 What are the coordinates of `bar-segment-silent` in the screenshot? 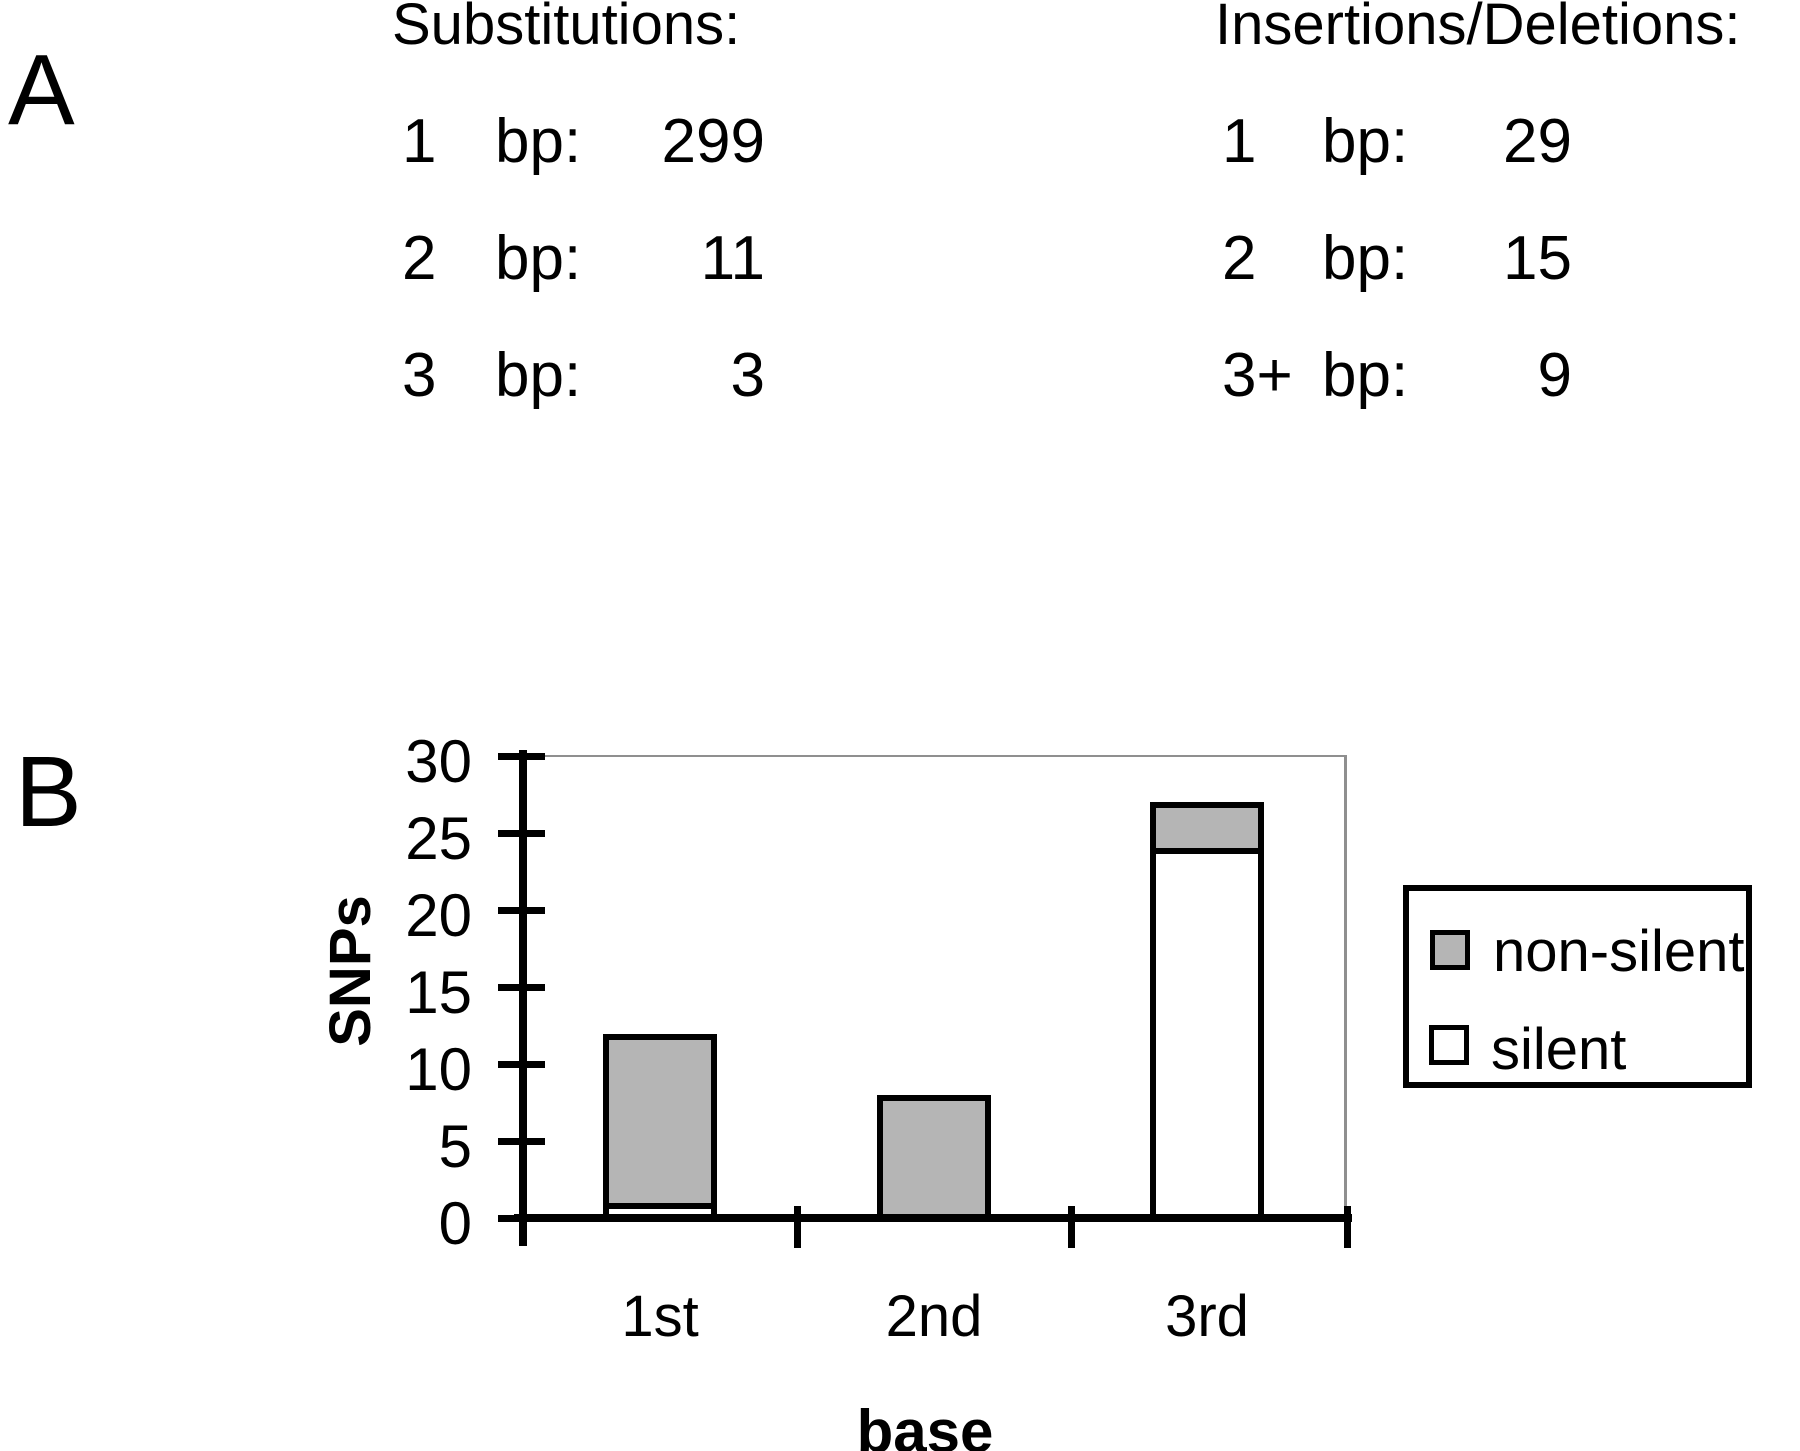 It's located at (1207, 1033).